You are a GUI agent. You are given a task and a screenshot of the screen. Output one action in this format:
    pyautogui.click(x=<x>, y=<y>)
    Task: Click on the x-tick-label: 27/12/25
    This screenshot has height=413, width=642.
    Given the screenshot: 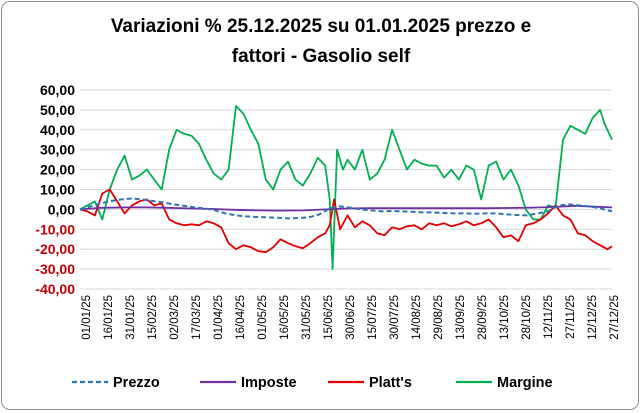 What is the action you would take?
    pyautogui.click(x=615, y=317)
    